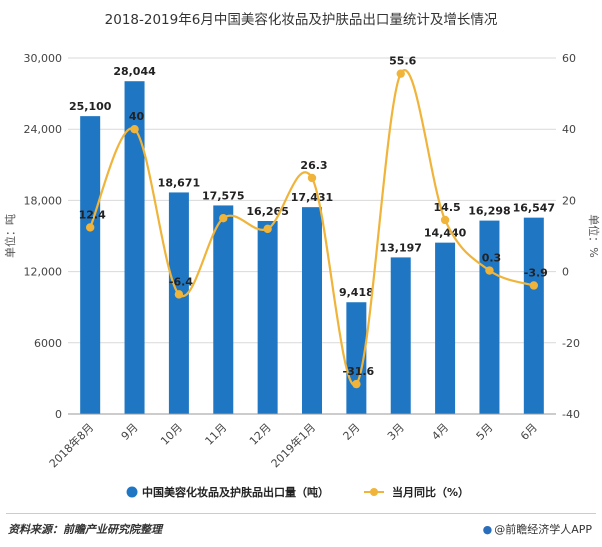 The height and width of the screenshot is (547, 602). Describe the element at coordinates (534, 208) in the screenshot. I see `bar-data-label: 16,547` at that location.